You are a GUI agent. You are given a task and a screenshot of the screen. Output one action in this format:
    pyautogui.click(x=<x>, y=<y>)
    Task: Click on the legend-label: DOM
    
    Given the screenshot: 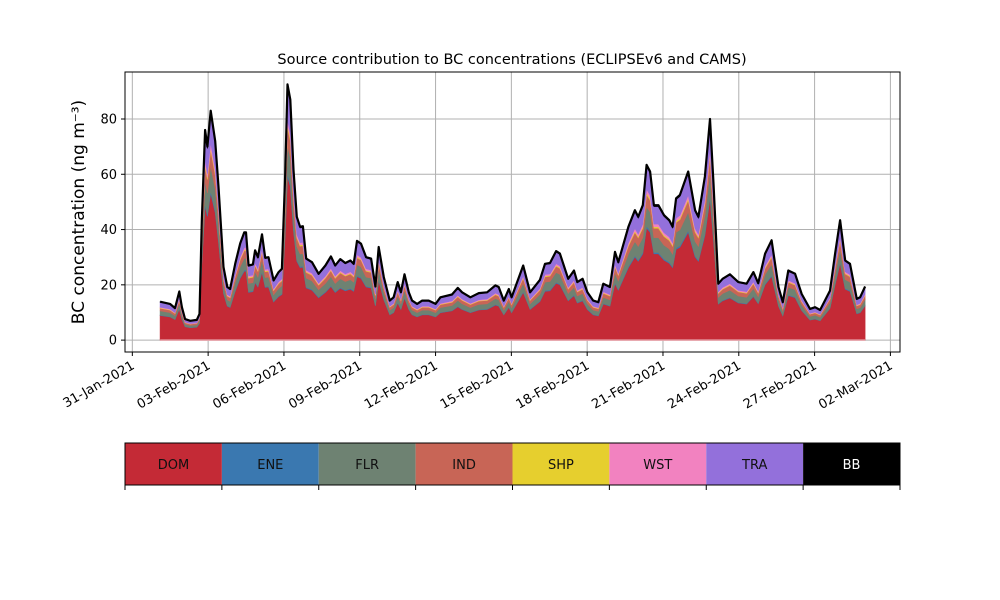 What is the action you would take?
    pyautogui.click(x=173, y=465)
    